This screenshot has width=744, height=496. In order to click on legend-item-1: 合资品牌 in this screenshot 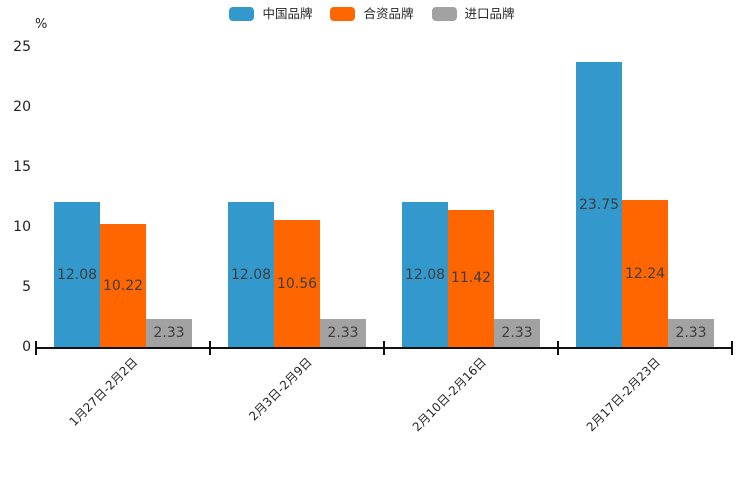, I will do `click(372, 13)`.